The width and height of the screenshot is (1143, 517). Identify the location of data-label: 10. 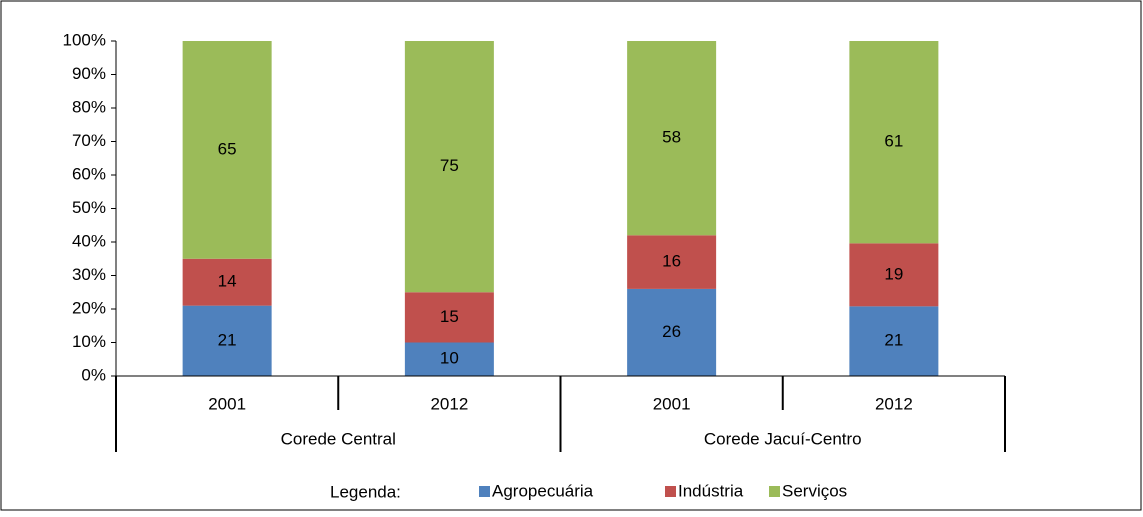
(449, 358).